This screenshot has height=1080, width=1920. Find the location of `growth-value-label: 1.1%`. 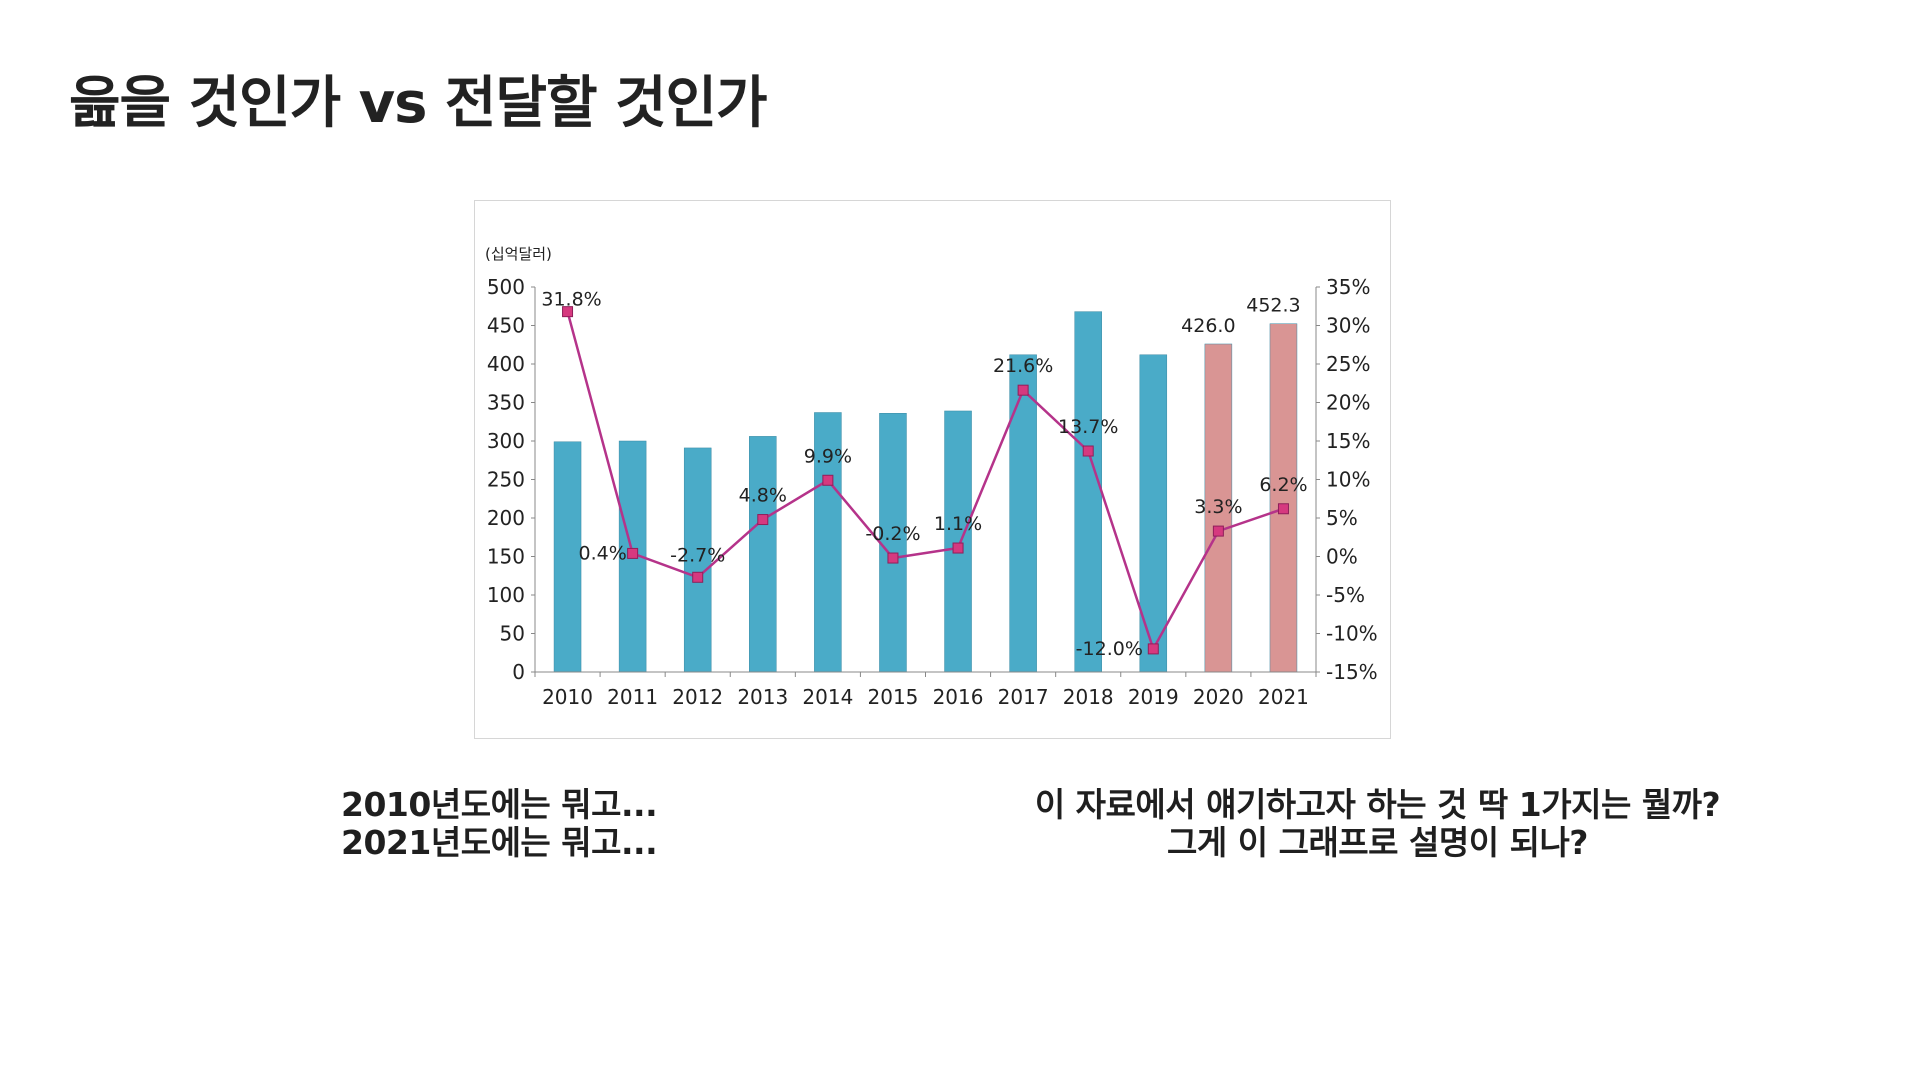

growth-value-label: 1.1% is located at coordinates (958, 524).